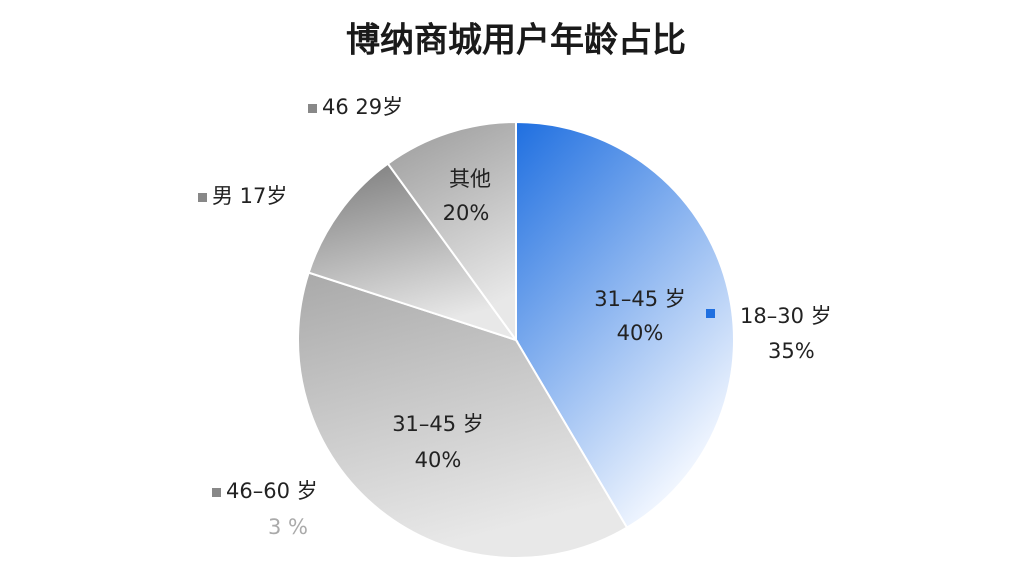  What do you see at coordinates (249, 196) in the screenshot?
I see `outer-label: 男 17岁` at bounding box center [249, 196].